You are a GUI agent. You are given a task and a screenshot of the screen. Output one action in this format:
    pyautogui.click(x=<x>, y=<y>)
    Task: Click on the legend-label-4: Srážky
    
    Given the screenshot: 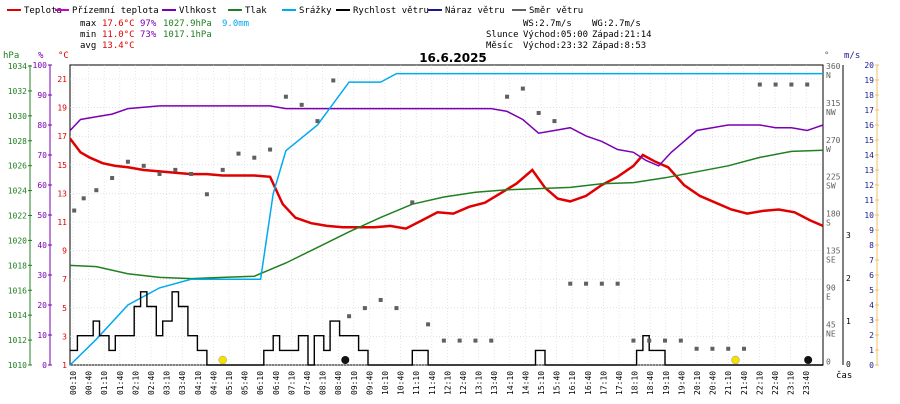 What is the action you would take?
    pyautogui.click(x=315, y=11)
    